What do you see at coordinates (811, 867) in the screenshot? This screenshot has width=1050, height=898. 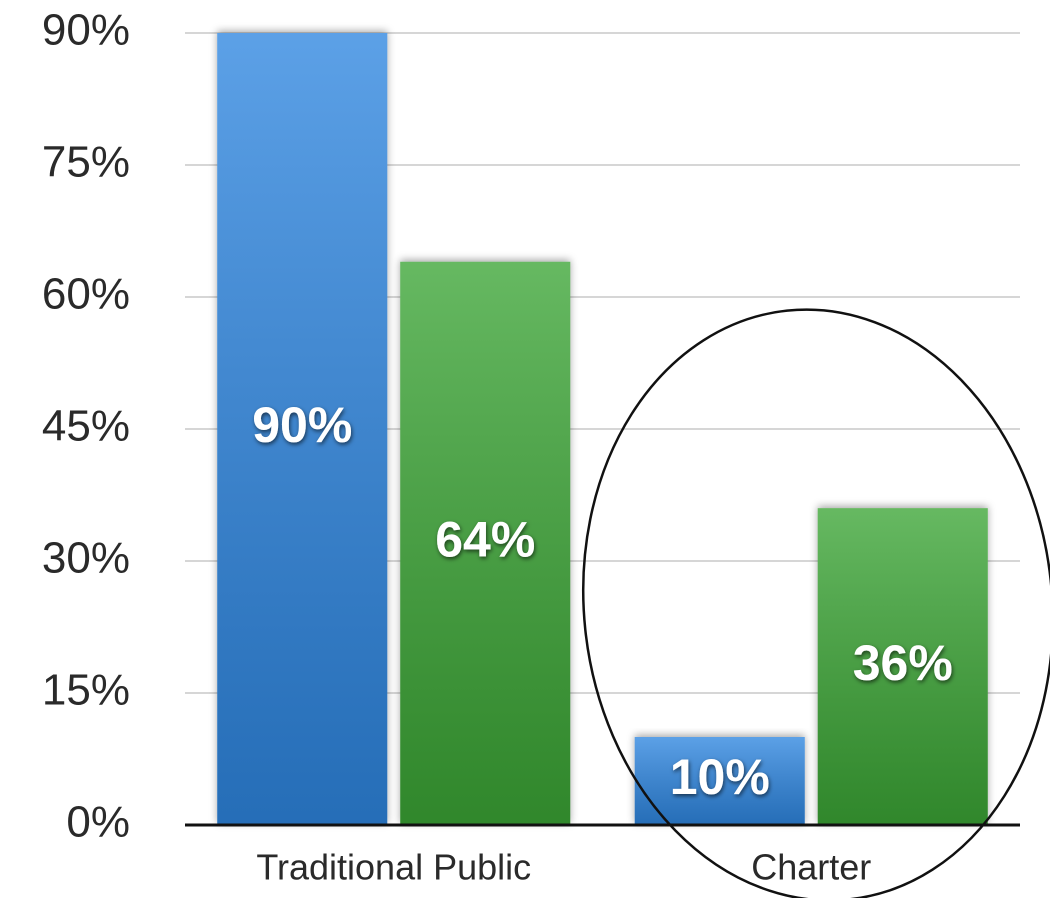 I see `x-tick-label: Charter` at bounding box center [811, 867].